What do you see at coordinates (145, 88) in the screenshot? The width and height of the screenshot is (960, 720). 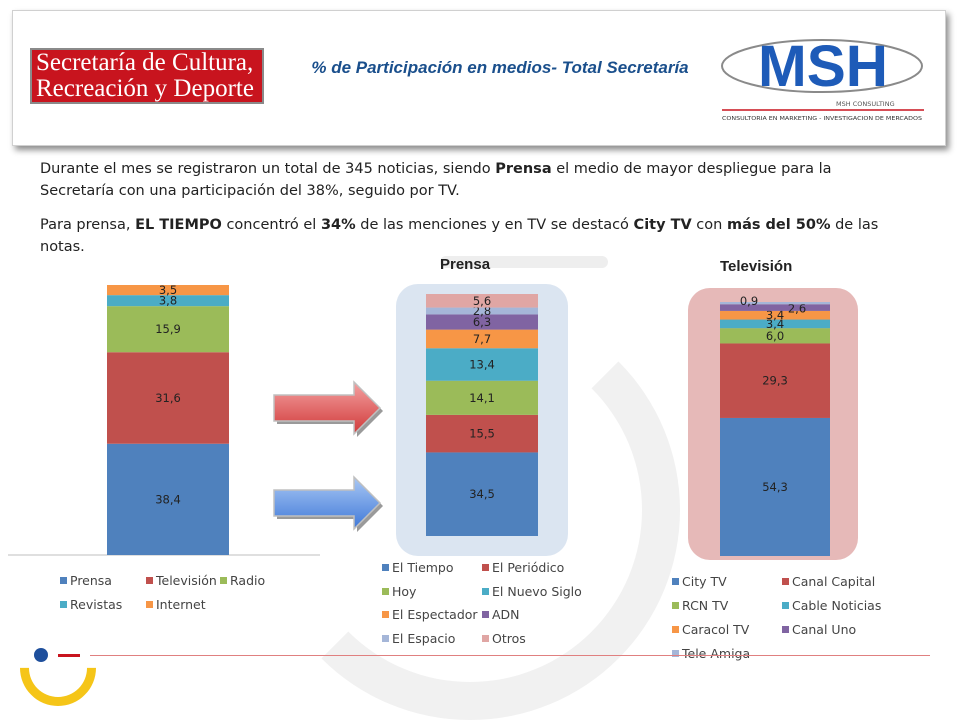 I see `logo-left-line2: Recreación y Deporte` at bounding box center [145, 88].